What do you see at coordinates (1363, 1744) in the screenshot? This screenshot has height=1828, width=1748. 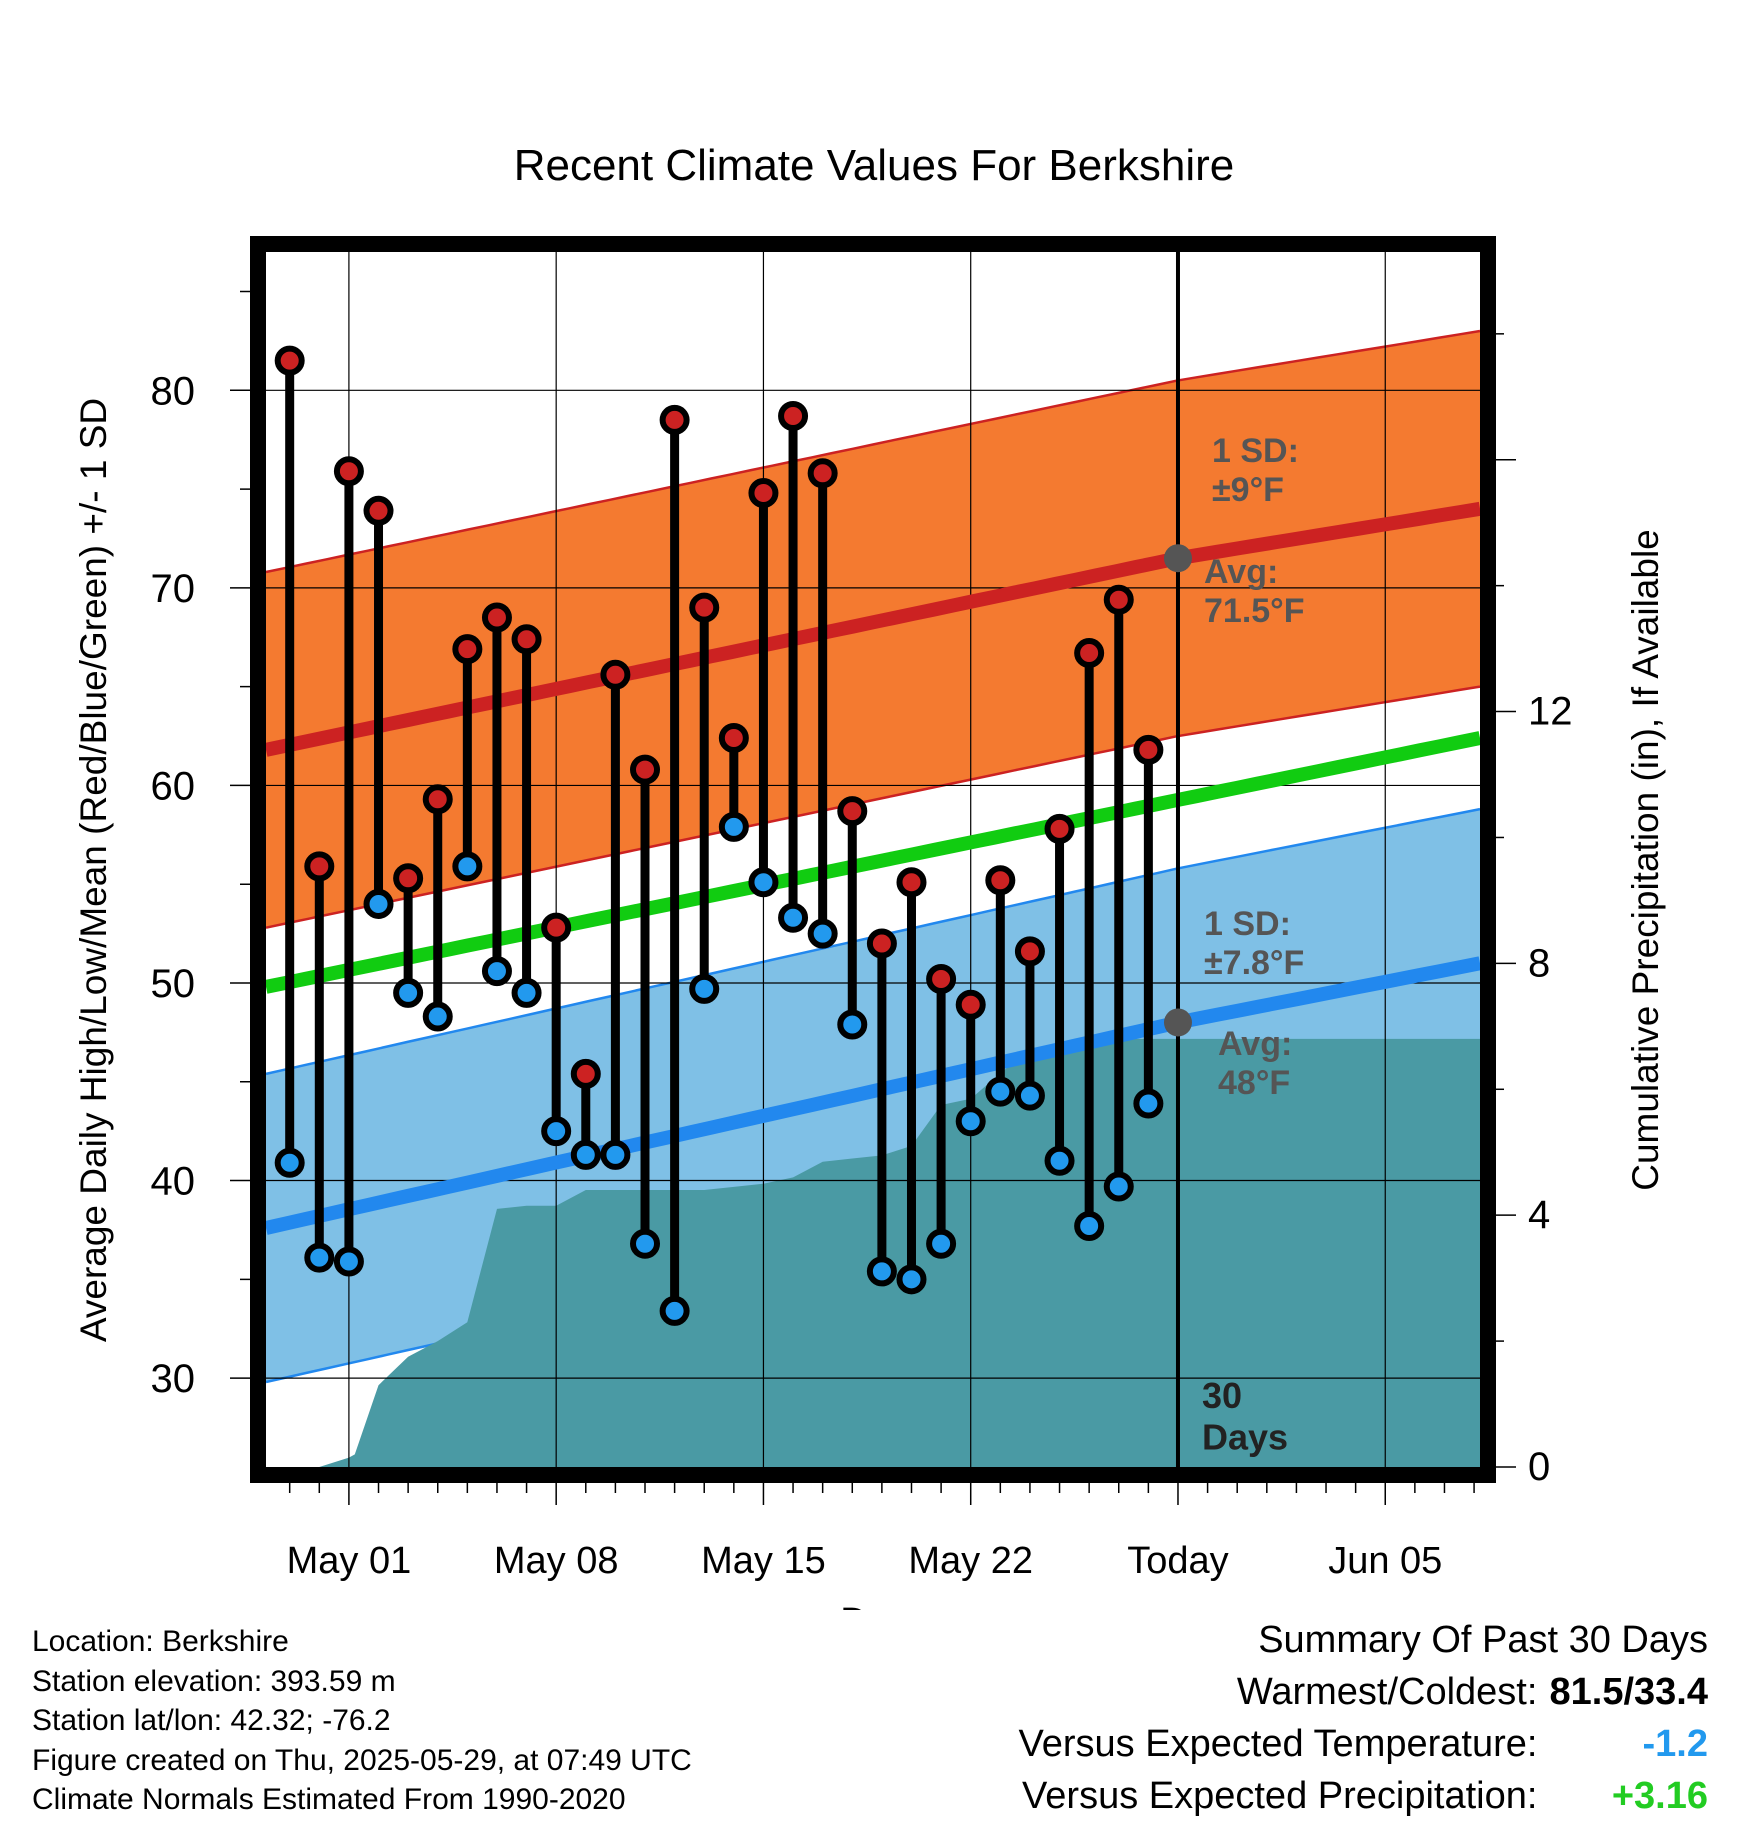 I see `summary-row-temp: Versus Expected Temperature: -1.2` at bounding box center [1363, 1744].